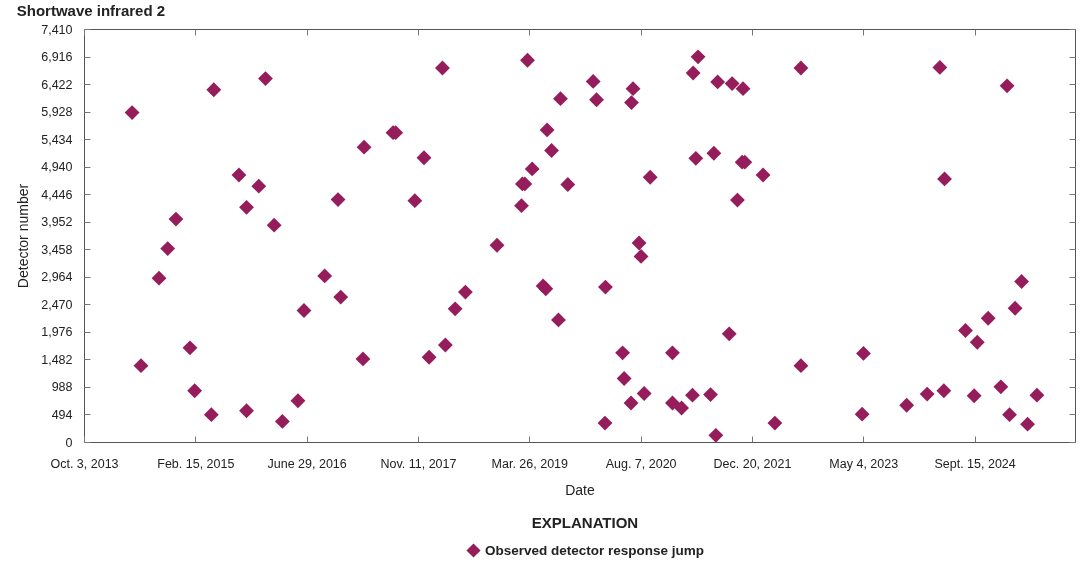 The width and height of the screenshot is (1083, 563). I want to click on x-tick-label: June 29, 2016, so click(307, 463).